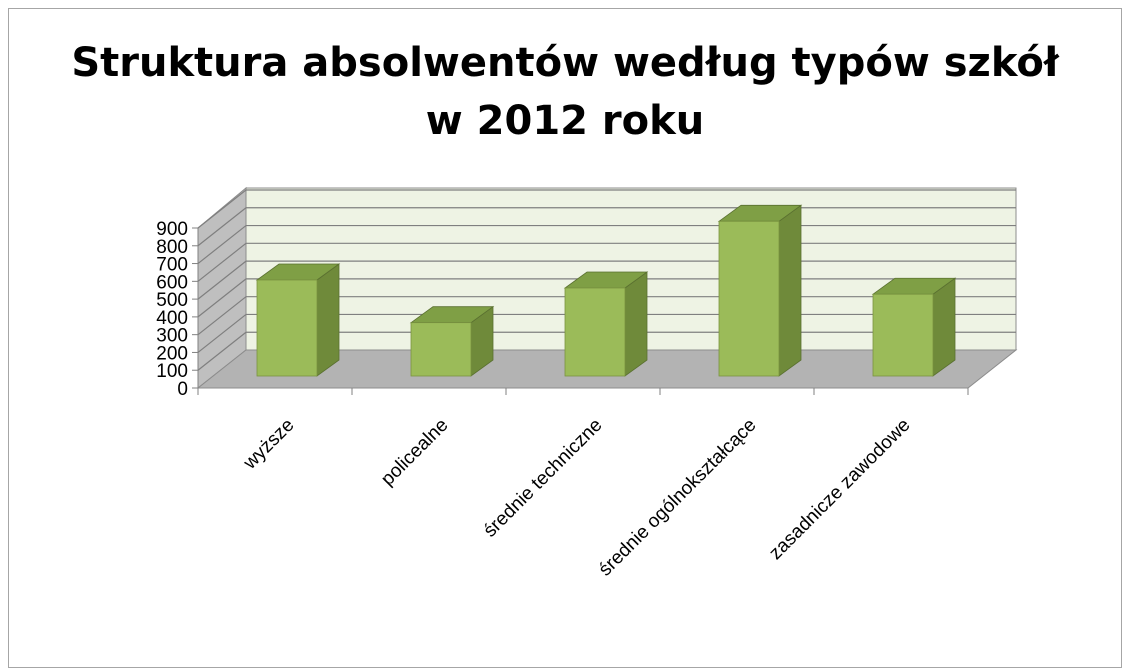 The image size is (1130, 668). Describe the element at coordinates (678, 498) in the screenshot. I see `x-category-label: średnie ogólnokształcące` at that location.